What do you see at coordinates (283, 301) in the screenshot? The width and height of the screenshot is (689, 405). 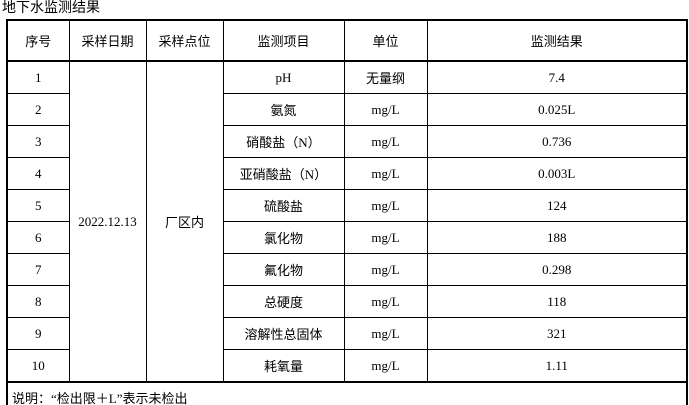 I see `item-cell: 总硬度` at bounding box center [283, 301].